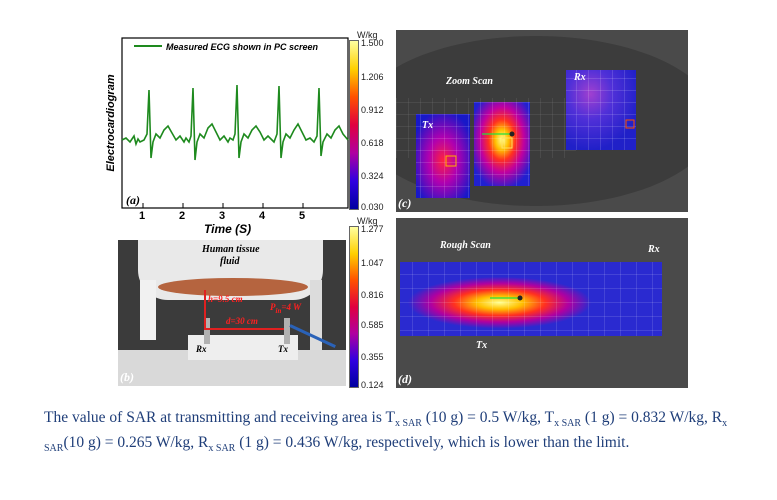 The height and width of the screenshot is (500, 777). What do you see at coordinates (428, 125) in the screenshot?
I see `zoom-scan-tx: Tx` at bounding box center [428, 125].